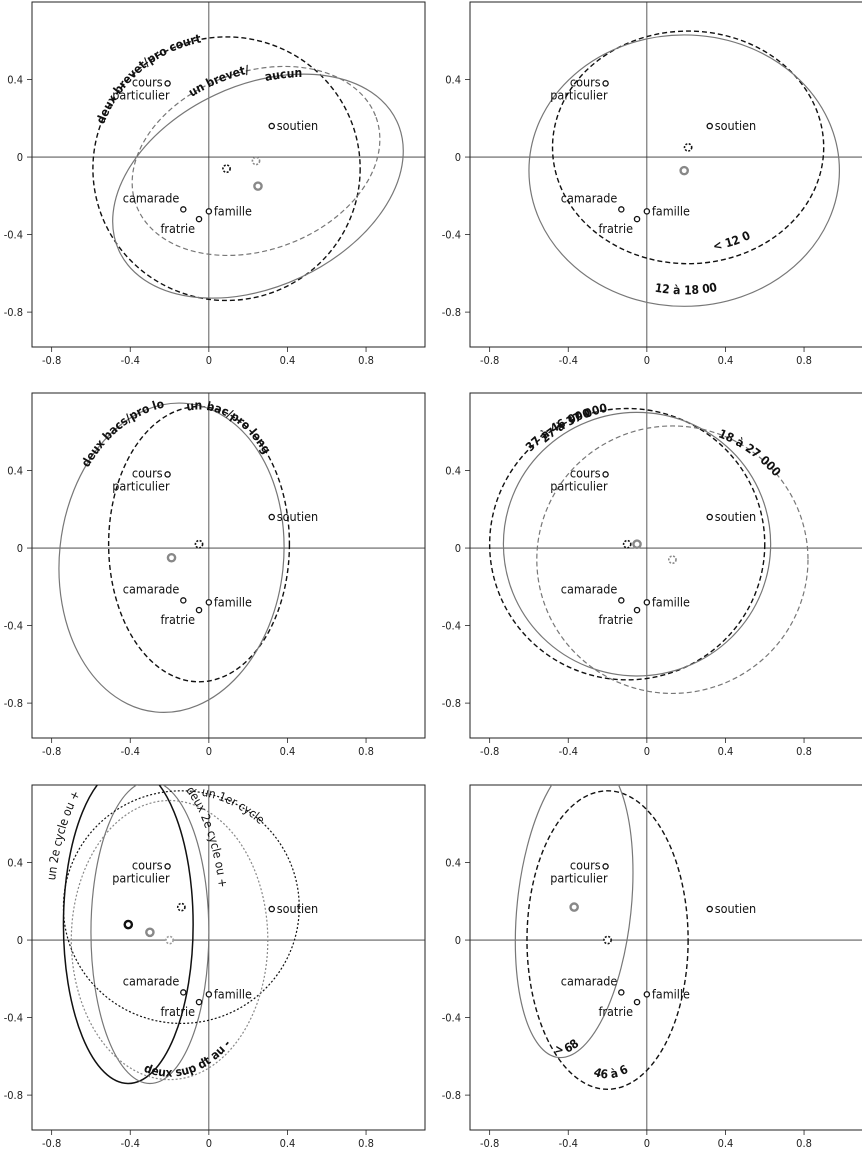  Describe the element at coordinates (128, 924) in the screenshot. I see `group-center-un-2e-cycle-ou` at that location.